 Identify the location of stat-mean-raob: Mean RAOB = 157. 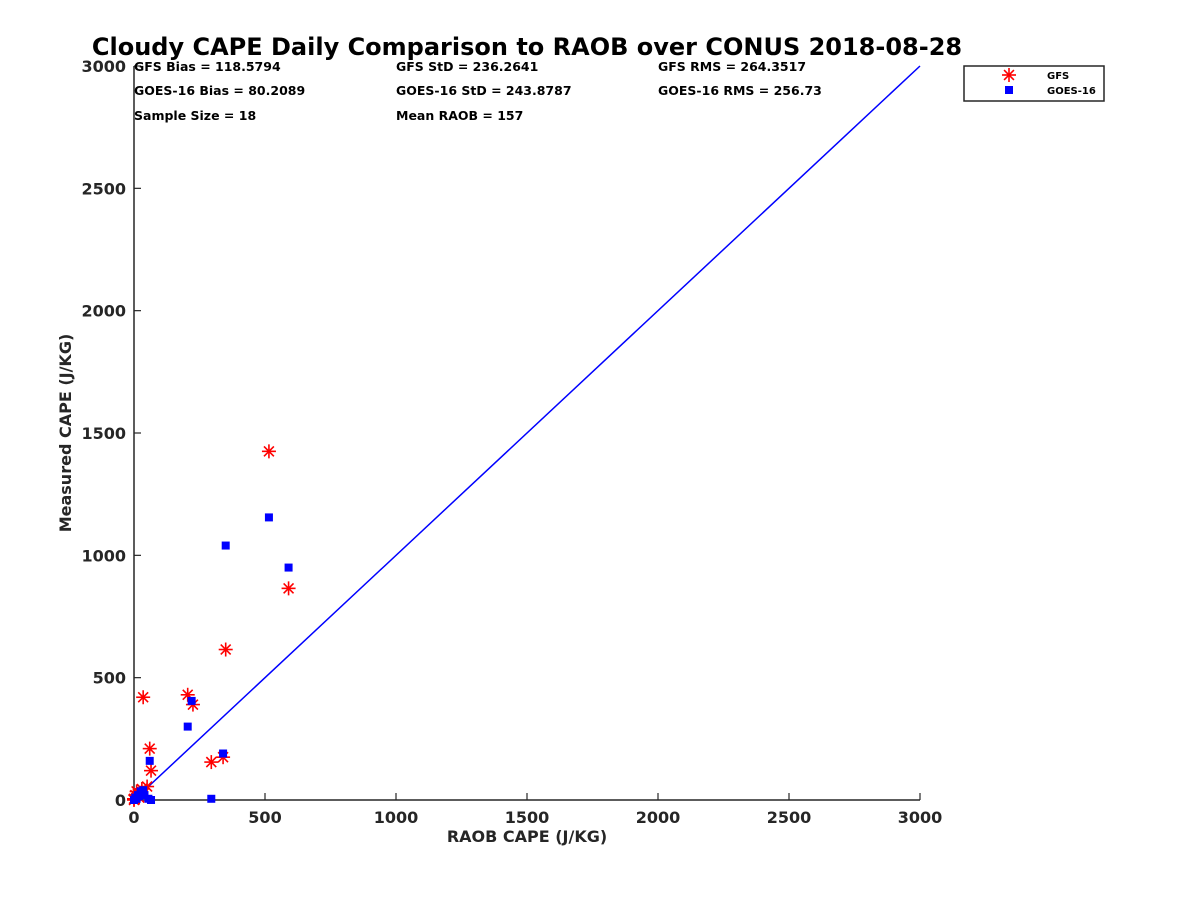
(459, 115).